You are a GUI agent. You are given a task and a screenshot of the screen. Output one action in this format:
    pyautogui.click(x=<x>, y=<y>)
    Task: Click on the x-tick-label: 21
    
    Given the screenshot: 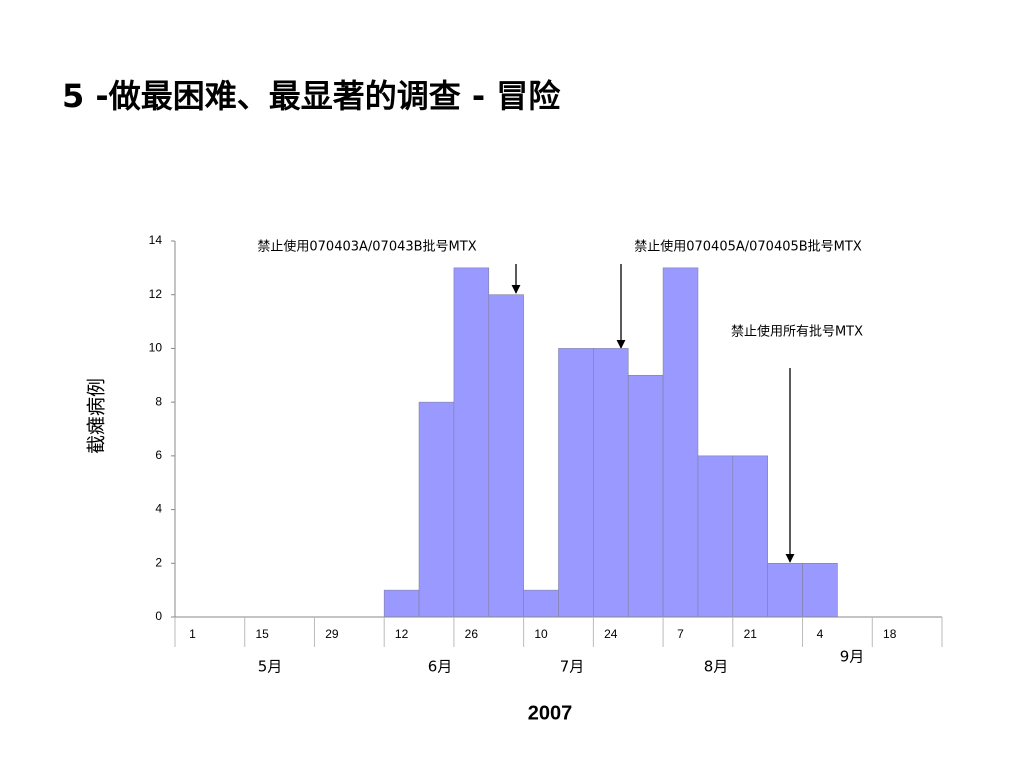 What is the action you would take?
    pyautogui.click(x=751, y=634)
    